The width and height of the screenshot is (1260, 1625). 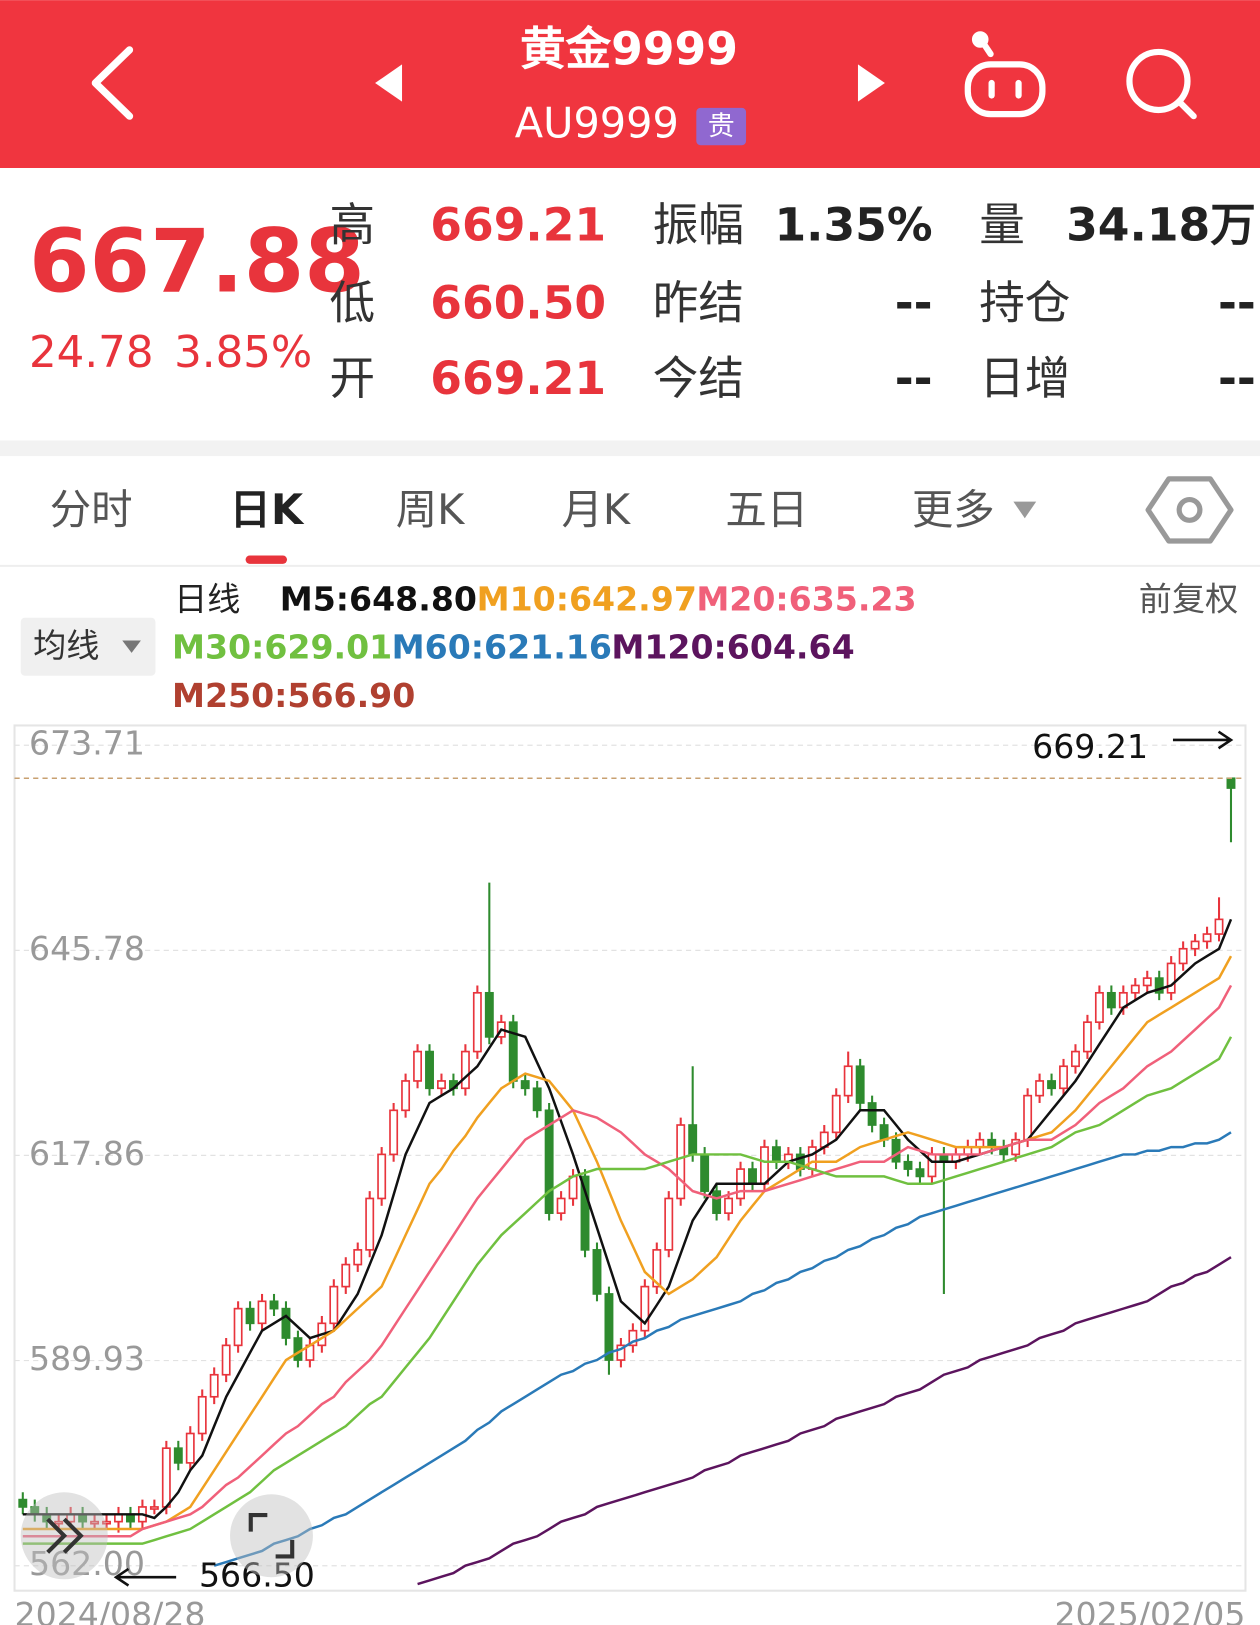 What do you see at coordinates (91, 510) in the screenshot?
I see `tab: 分时` at bounding box center [91, 510].